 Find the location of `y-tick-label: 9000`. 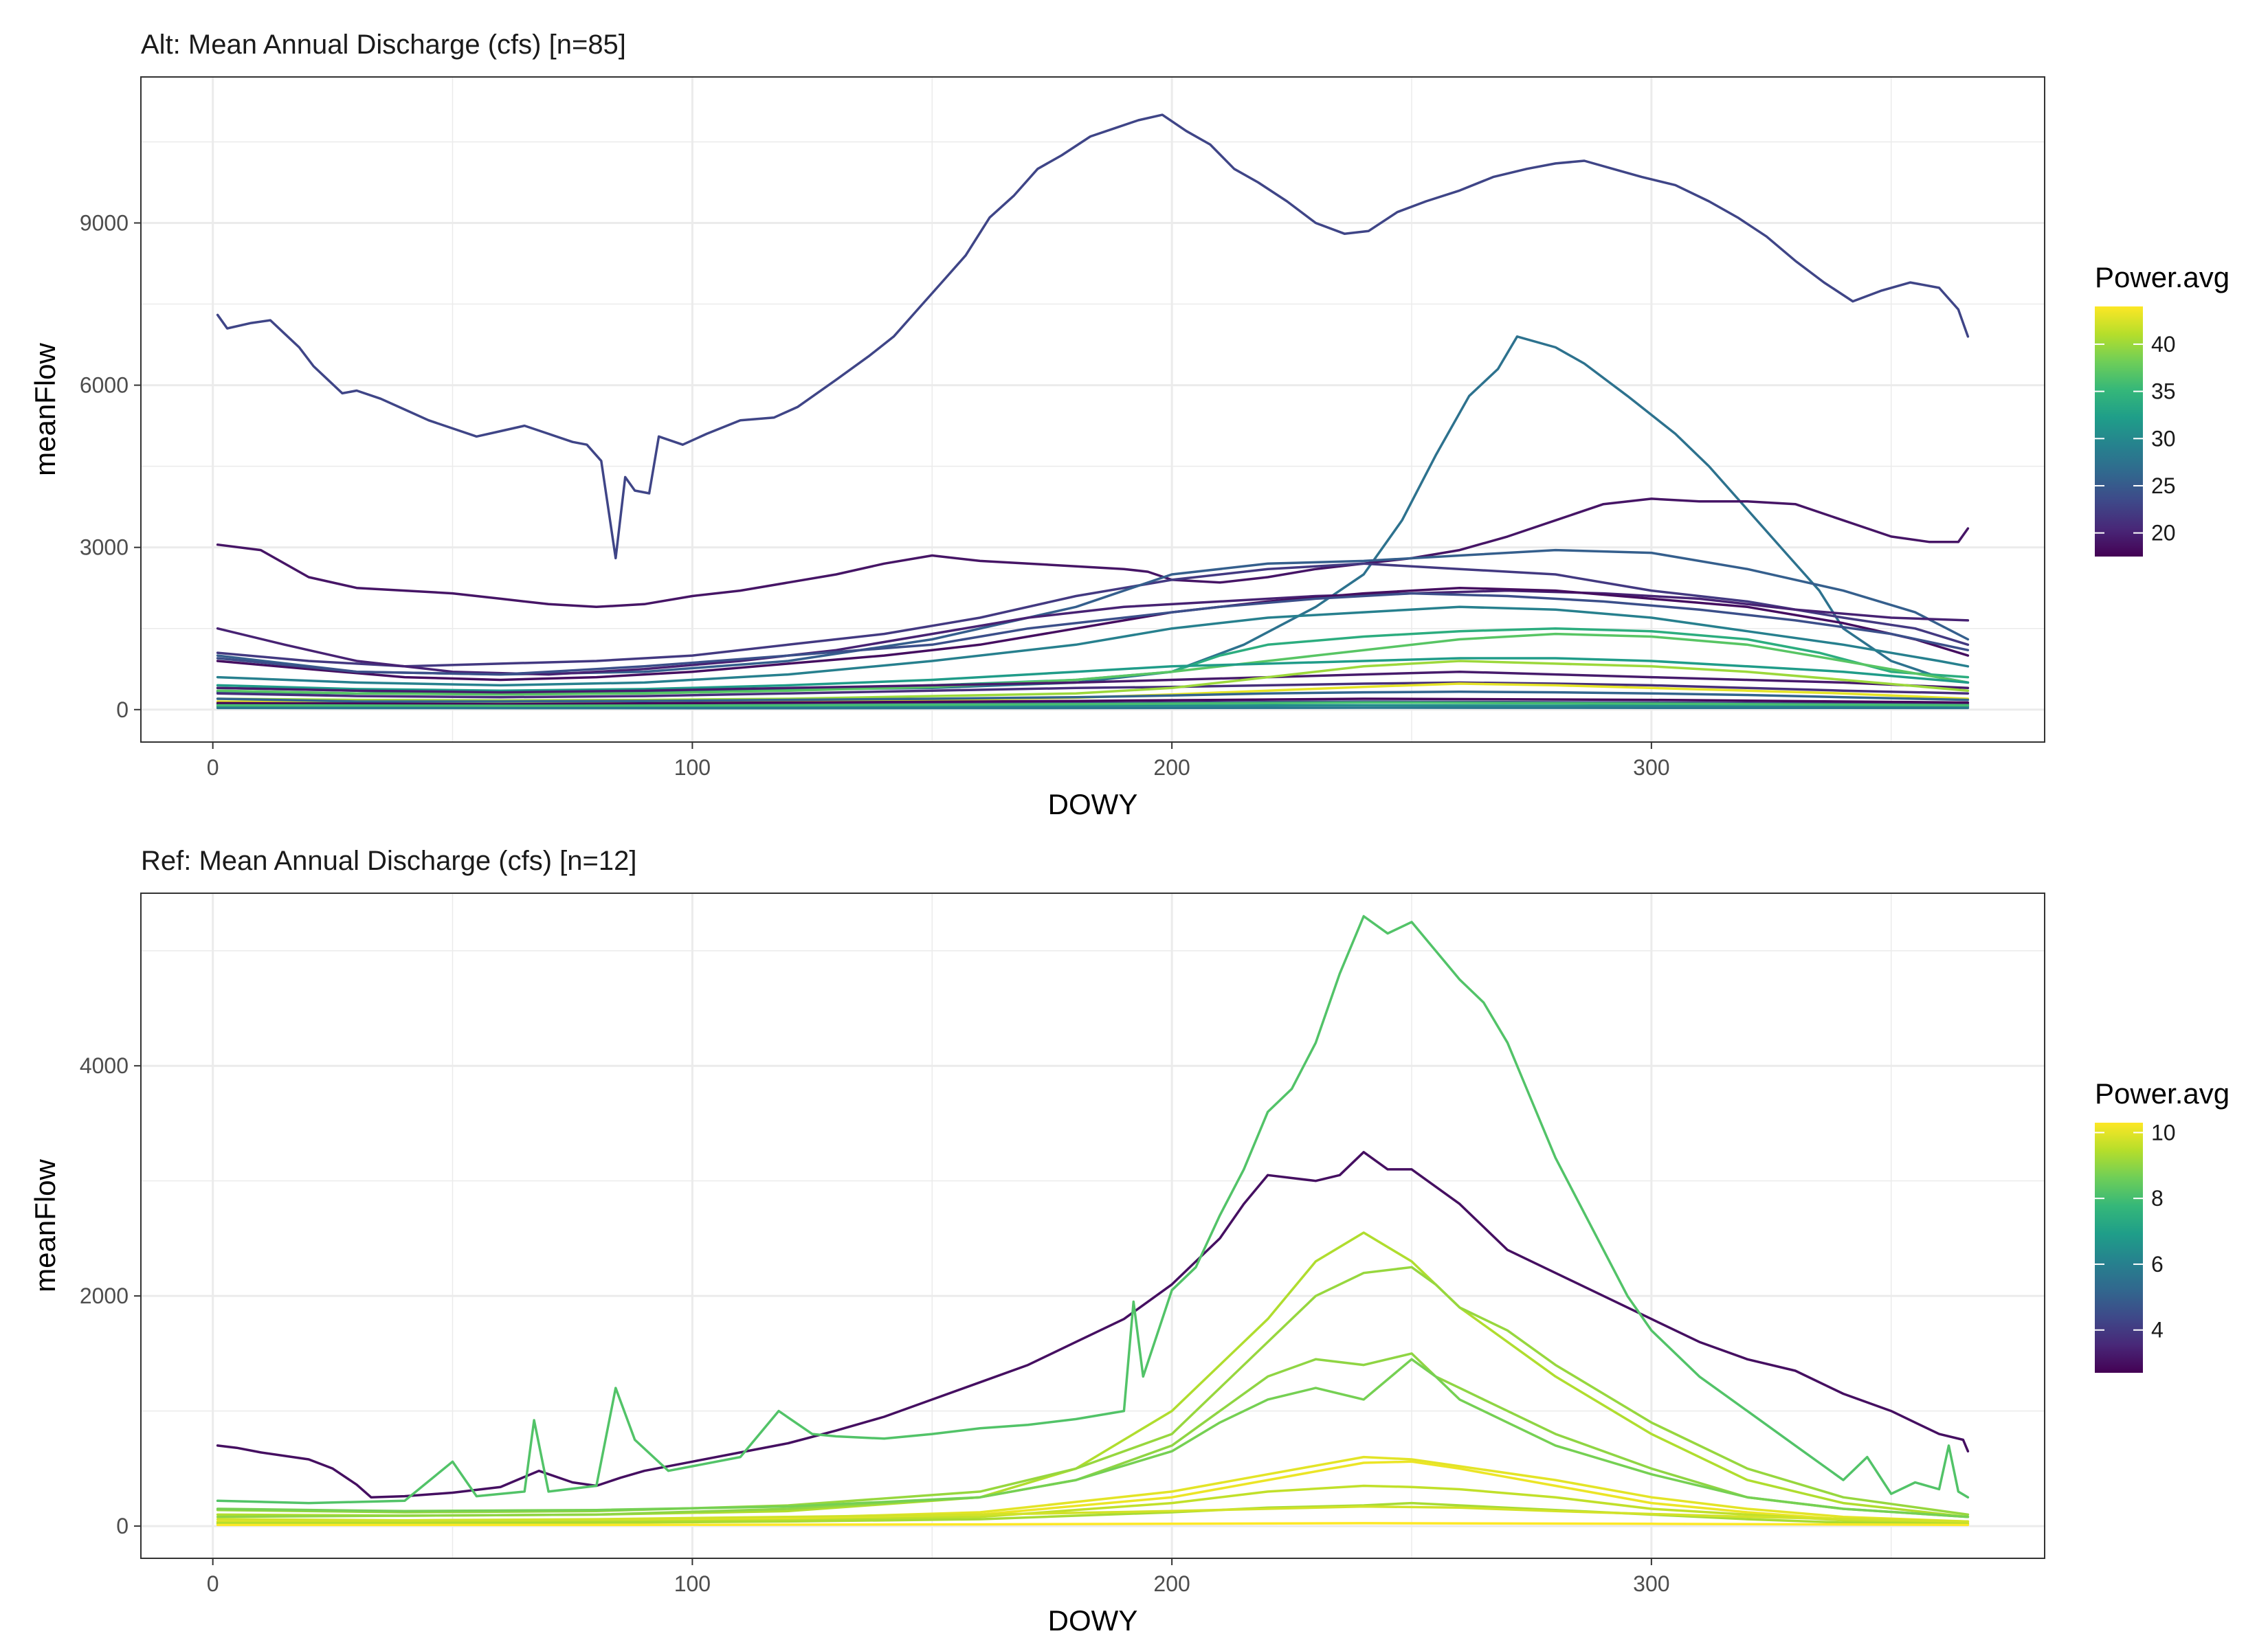

y-tick-label: 9000 is located at coordinates (104, 222).